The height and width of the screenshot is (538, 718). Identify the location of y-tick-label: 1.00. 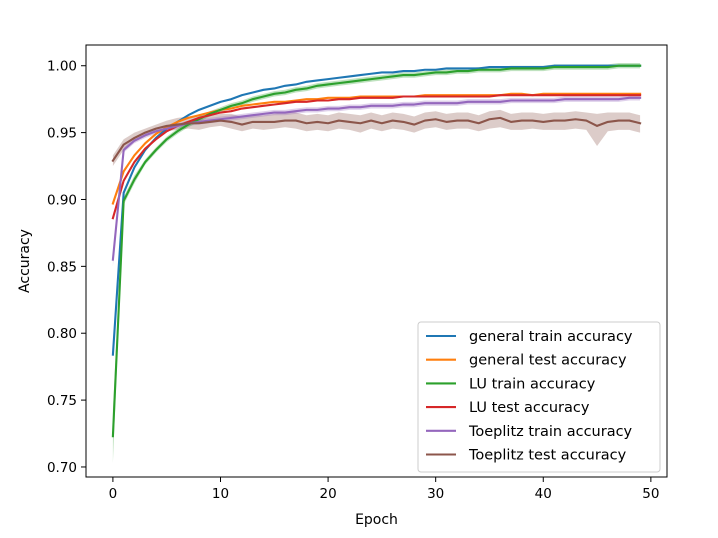
(62, 67).